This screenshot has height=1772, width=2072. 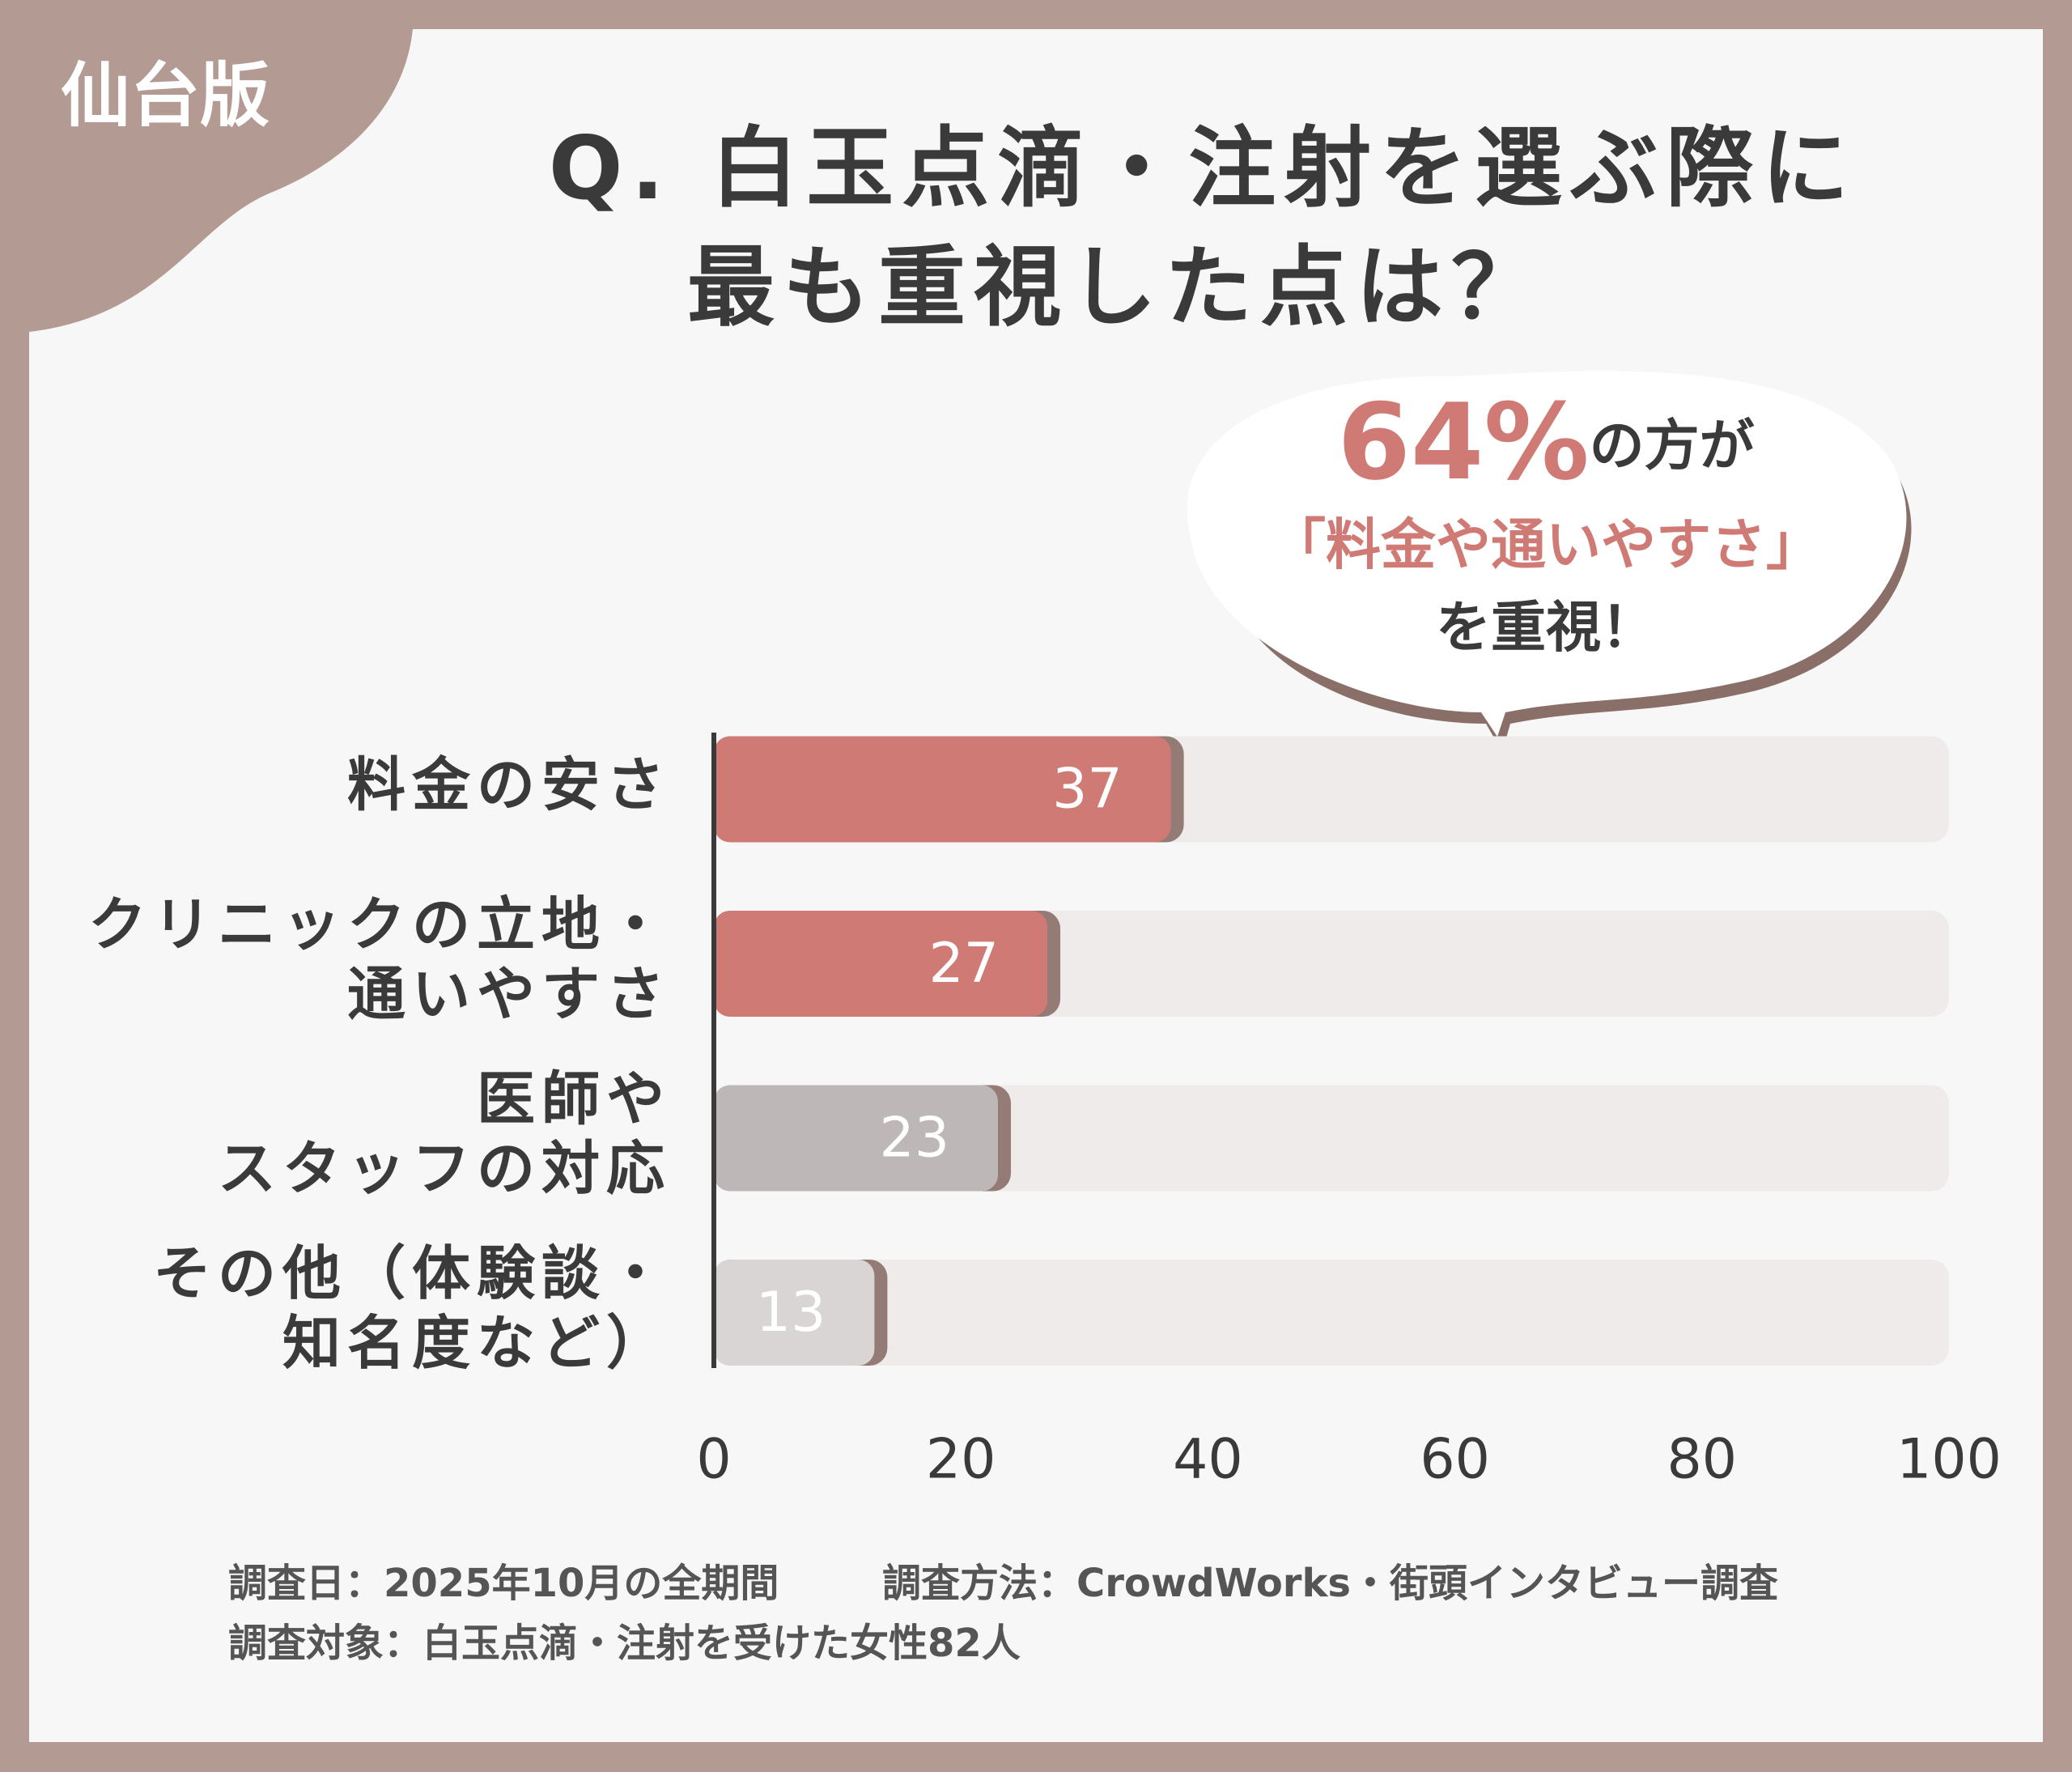 What do you see at coordinates (961, 1460) in the screenshot?
I see `x-tick-label: 20` at bounding box center [961, 1460].